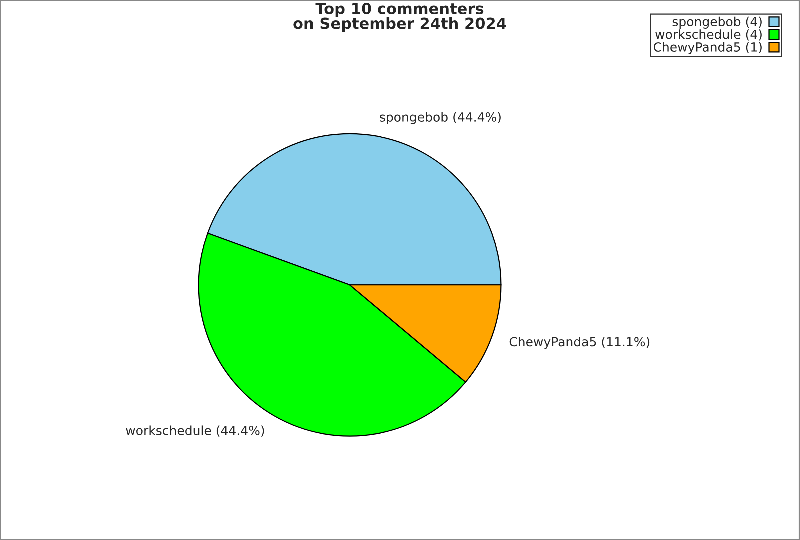 The height and width of the screenshot is (540, 800). Describe the element at coordinates (580, 343) in the screenshot. I see `data-label: ChewyPanda5 (11.1%)` at that location.